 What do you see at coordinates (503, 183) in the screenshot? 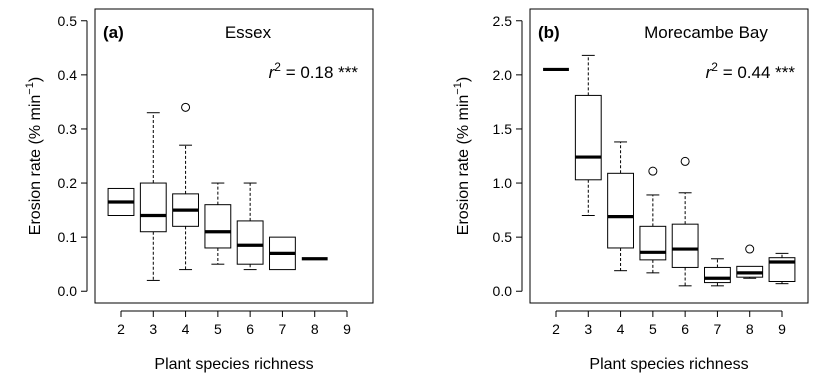
I see `y-tick-label: 1.0` at bounding box center [503, 183].